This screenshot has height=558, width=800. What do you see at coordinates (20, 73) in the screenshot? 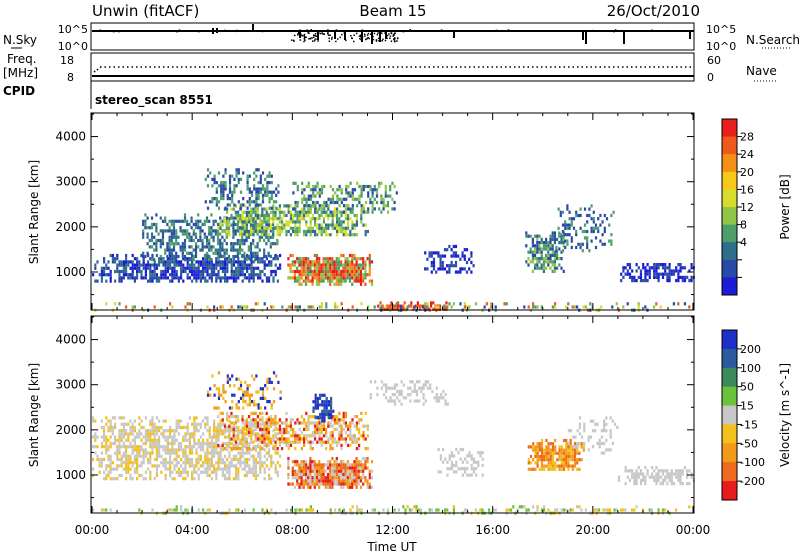
I see `freq-unit-label: [MHz]` at bounding box center [20, 73].